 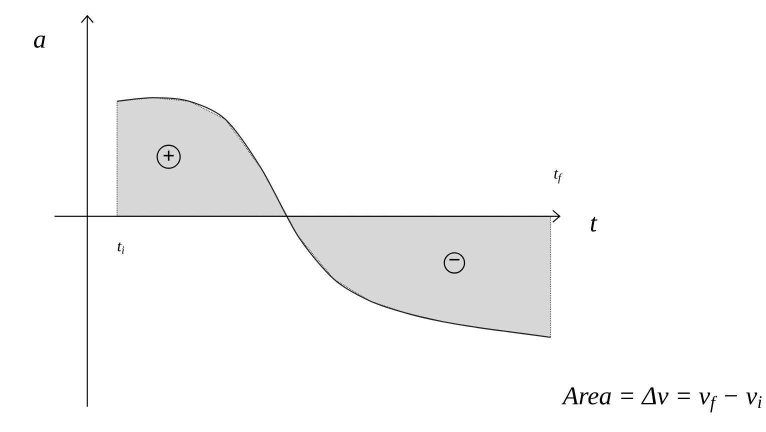 What do you see at coordinates (594, 224) in the screenshot?
I see `x-axis-title: t` at bounding box center [594, 224].